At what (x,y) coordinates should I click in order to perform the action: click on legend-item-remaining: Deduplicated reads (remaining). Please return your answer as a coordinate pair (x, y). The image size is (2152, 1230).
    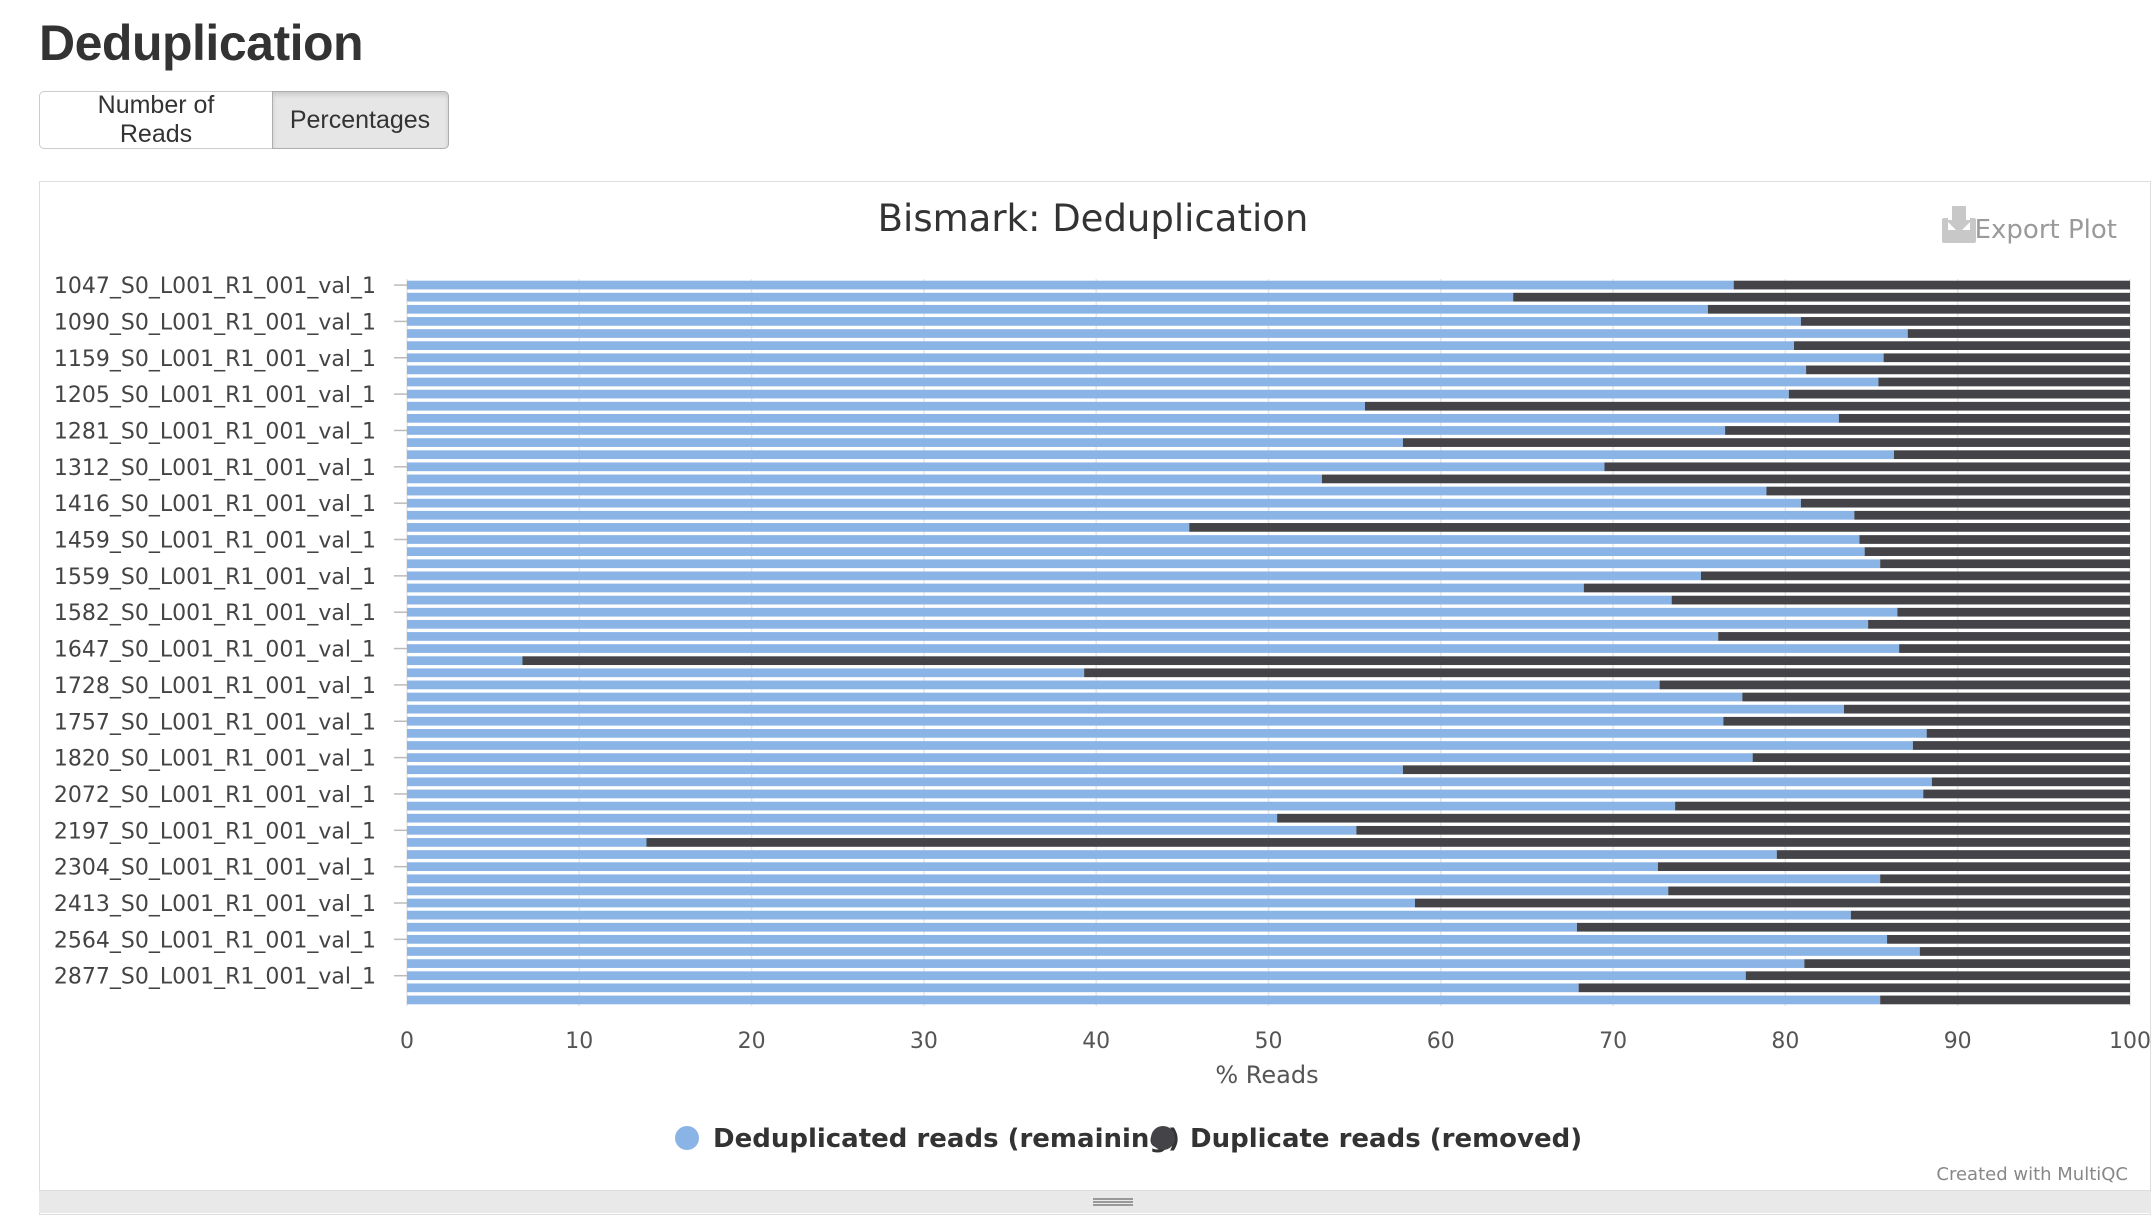
    Looking at the image, I should click on (927, 1139).